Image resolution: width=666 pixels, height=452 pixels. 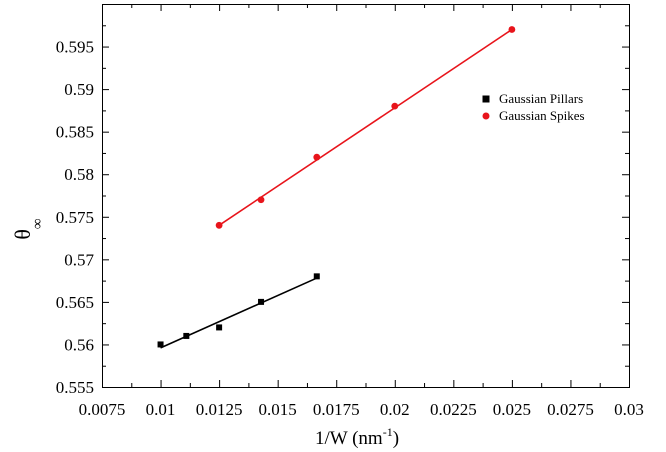 What do you see at coordinates (75, 47) in the screenshot?
I see `y-tick-label: 0.595` at bounding box center [75, 47].